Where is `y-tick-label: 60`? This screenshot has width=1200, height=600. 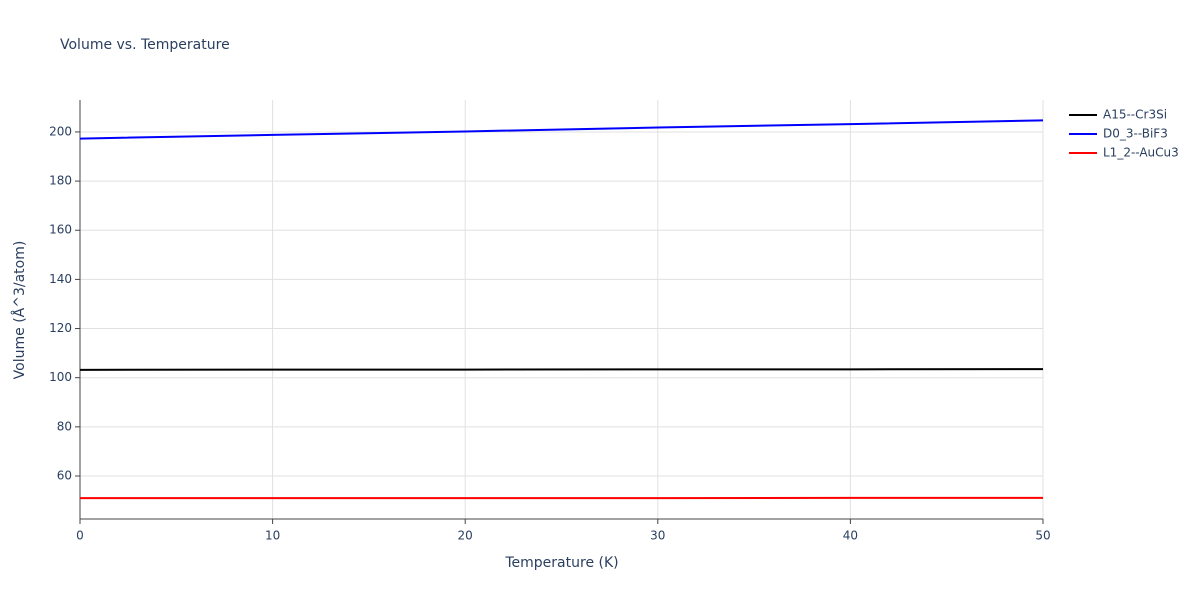 y-tick-label: 60 is located at coordinates (64, 475).